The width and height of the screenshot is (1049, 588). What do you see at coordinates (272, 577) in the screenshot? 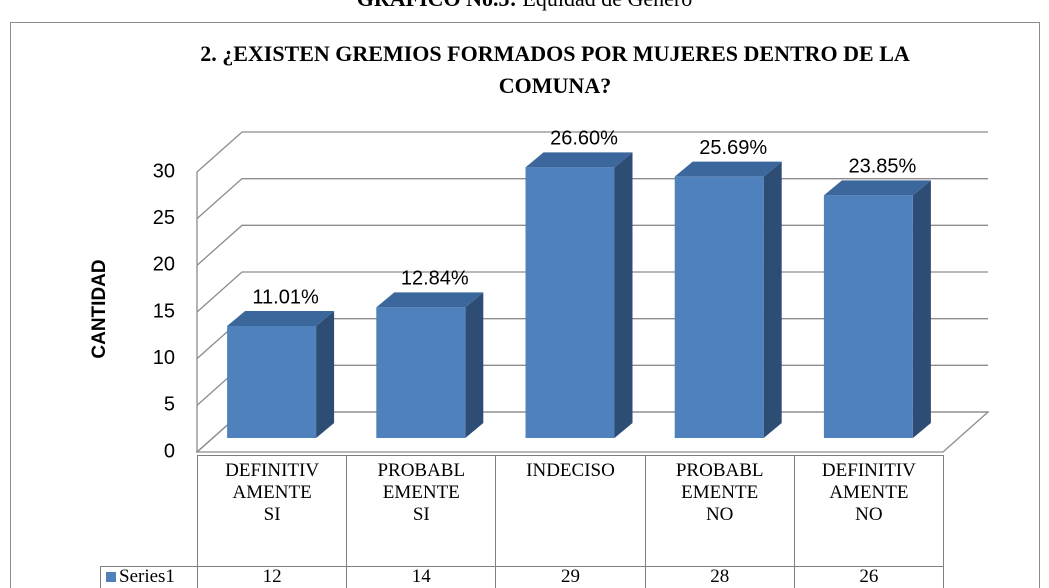
I see `table-value: 12` at bounding box center [272, 577].